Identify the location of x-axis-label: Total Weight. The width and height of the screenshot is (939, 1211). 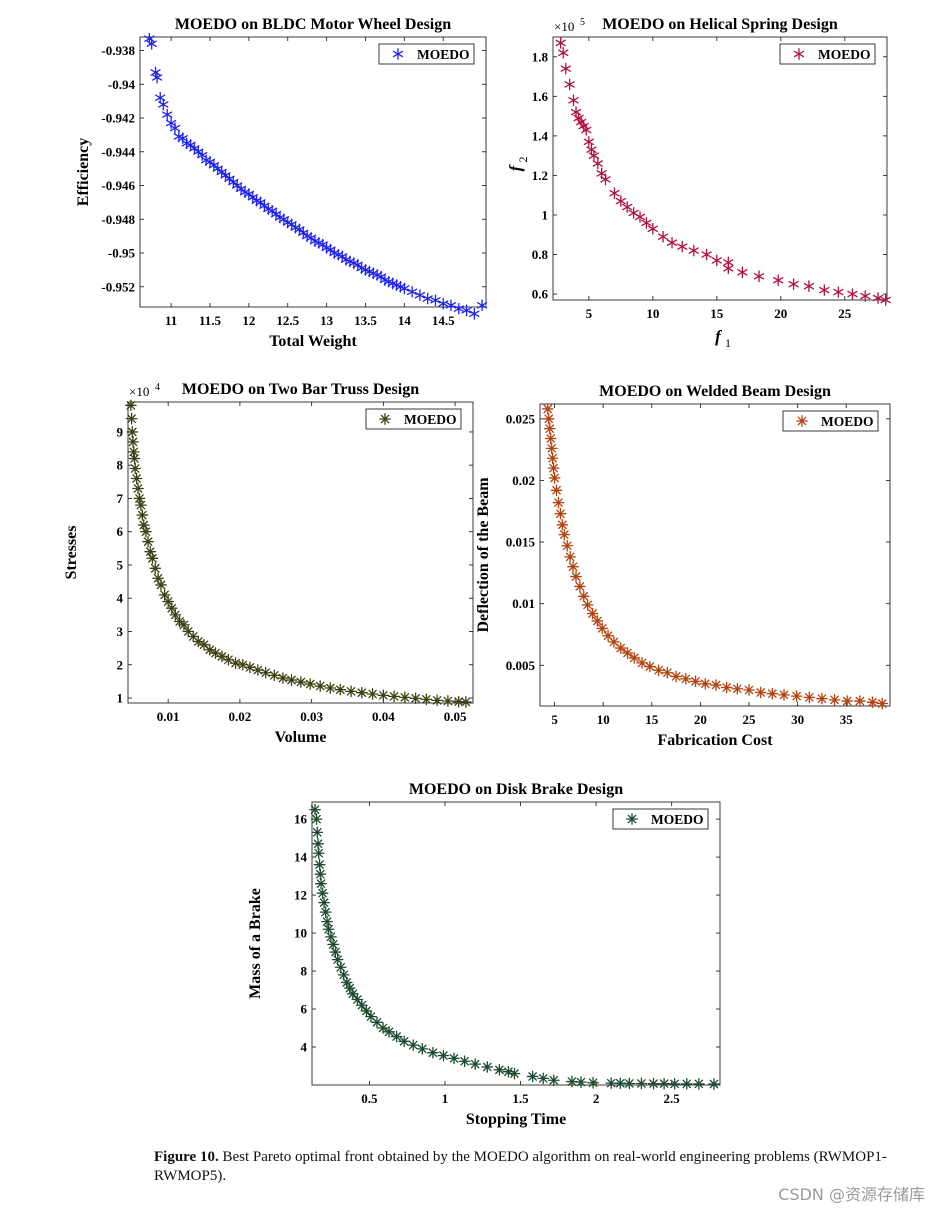
(313, 341).